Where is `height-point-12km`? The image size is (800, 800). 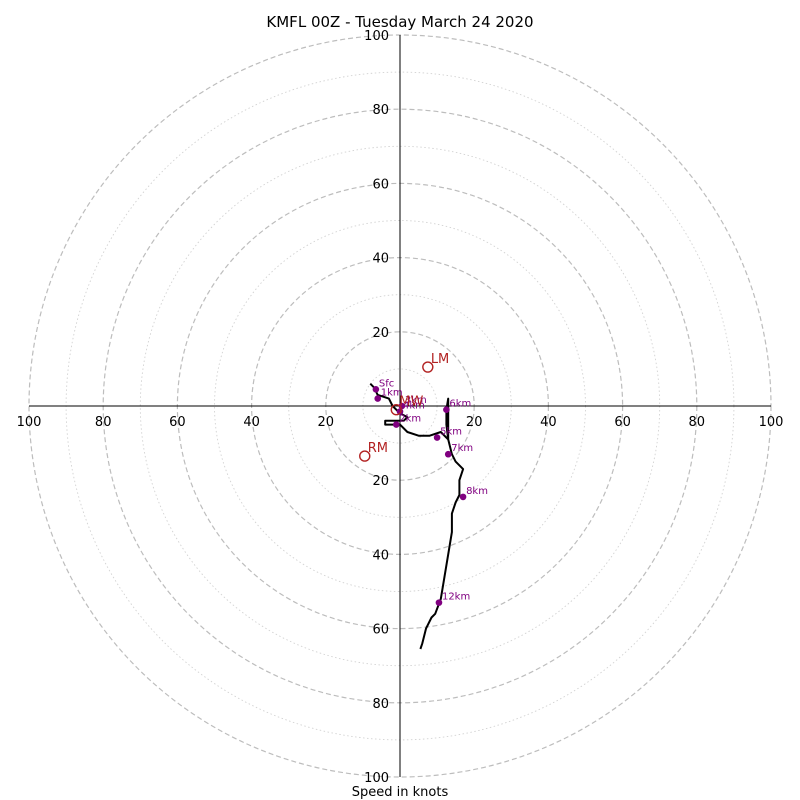
height-point-12km is located at coordinates (439, 602).